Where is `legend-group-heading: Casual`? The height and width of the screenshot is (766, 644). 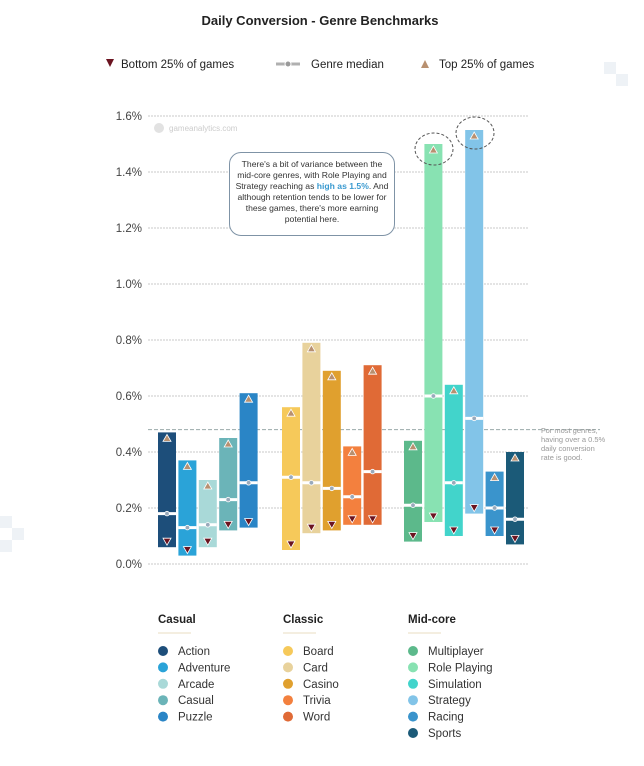 legend-group-heading: Casual is located at coordinates (177, 620).